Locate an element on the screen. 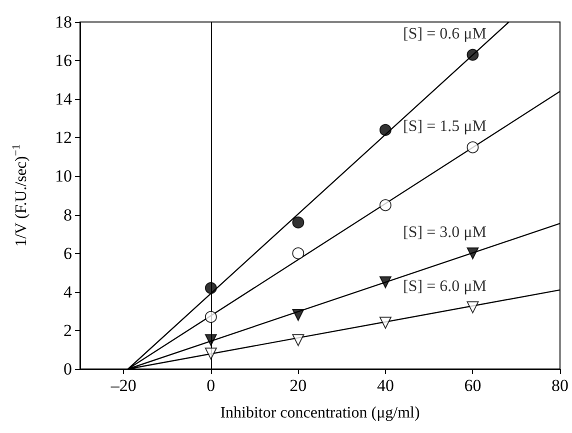  y-tick-label: 0 is located at coordinates (68, 369).